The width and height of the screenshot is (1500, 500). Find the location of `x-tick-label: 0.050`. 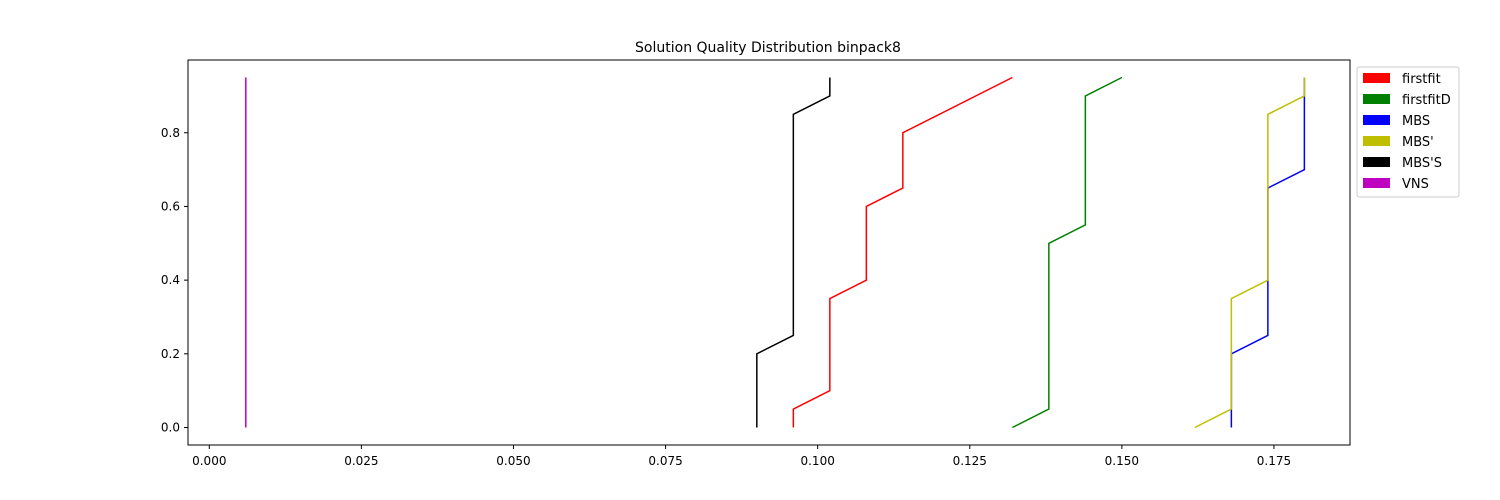

x-tick-label: 0.050 is located at coordinates (513, 461).